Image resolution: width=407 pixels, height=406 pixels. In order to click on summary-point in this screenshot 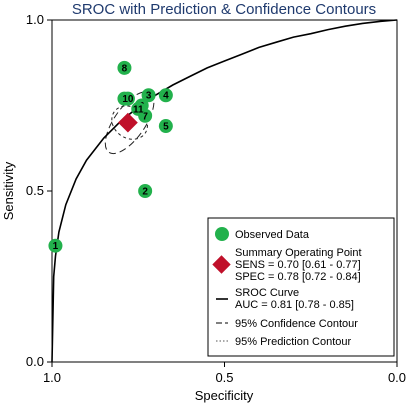, I will do `click(128, 122)`.